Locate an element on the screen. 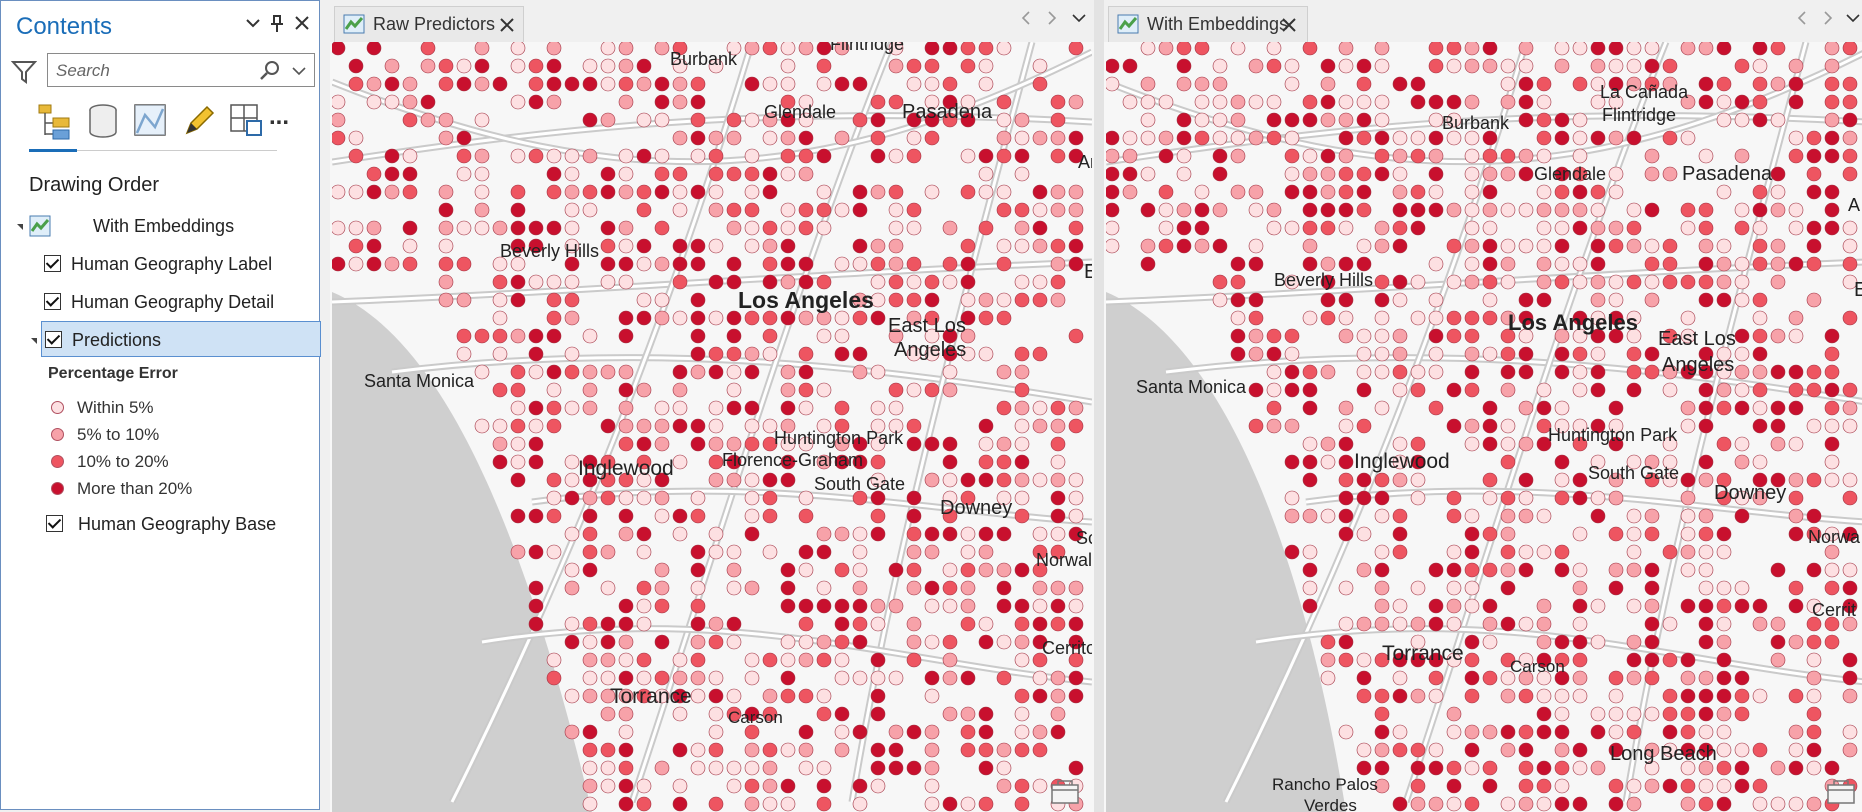 This screenshot has height=812, width=1862. auto-hide-pin-button is located at coordinates (277, 26).